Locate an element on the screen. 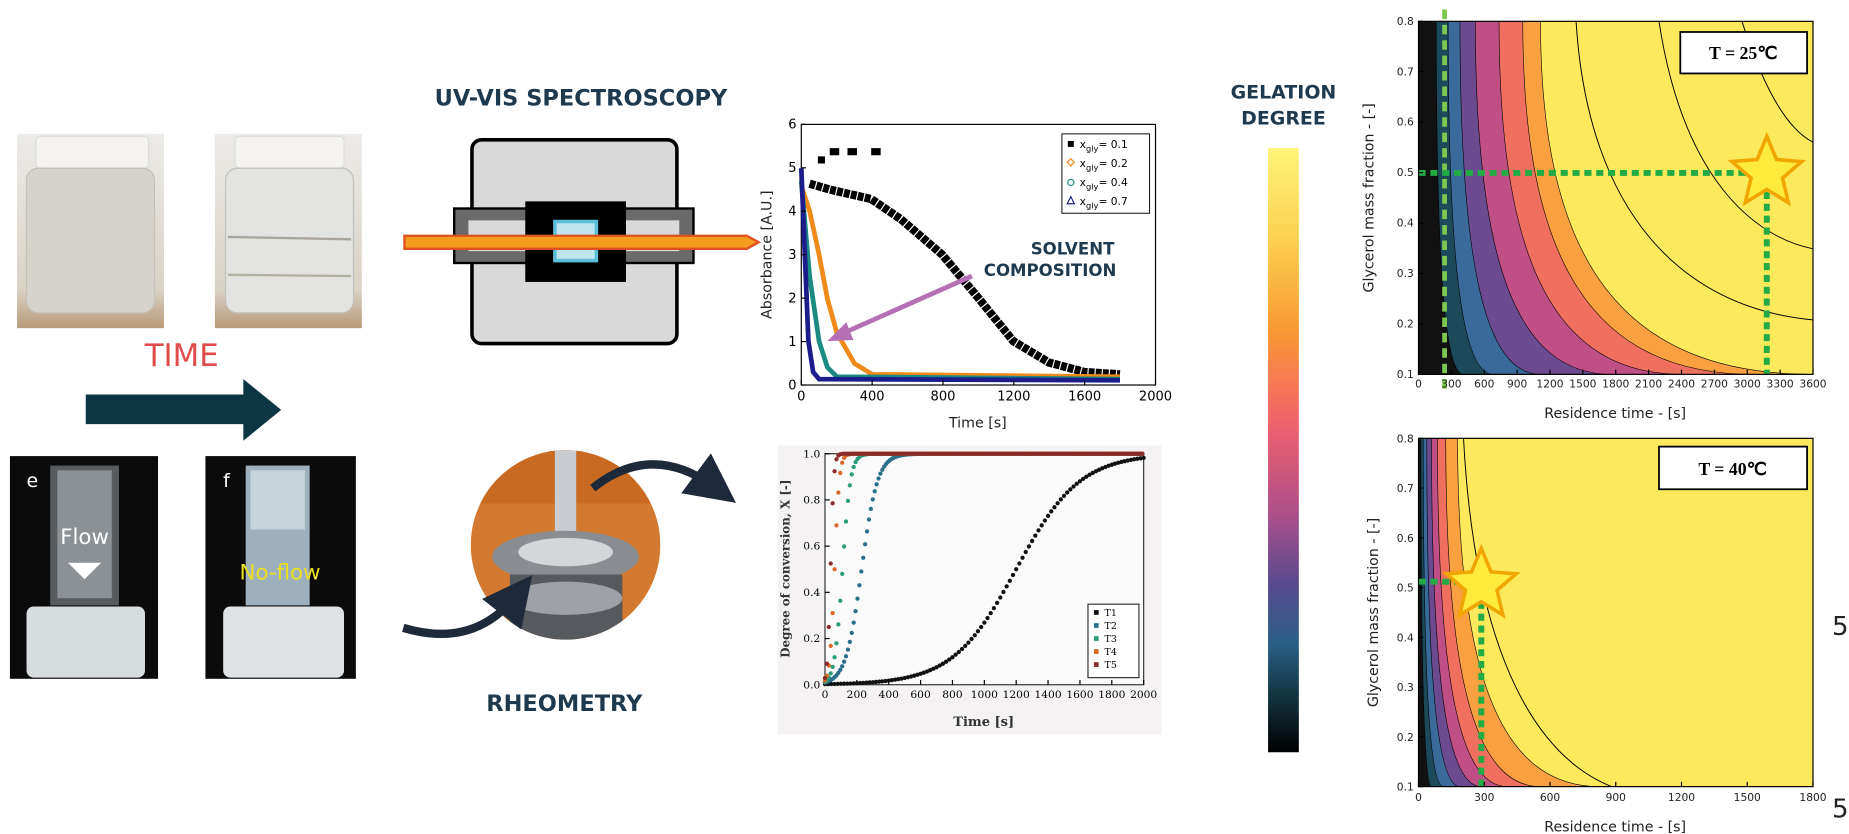 Image resolution: width=1849 pixels, height=834 pixels. legend-entry: T5 is located at coordinates (1111, 665).